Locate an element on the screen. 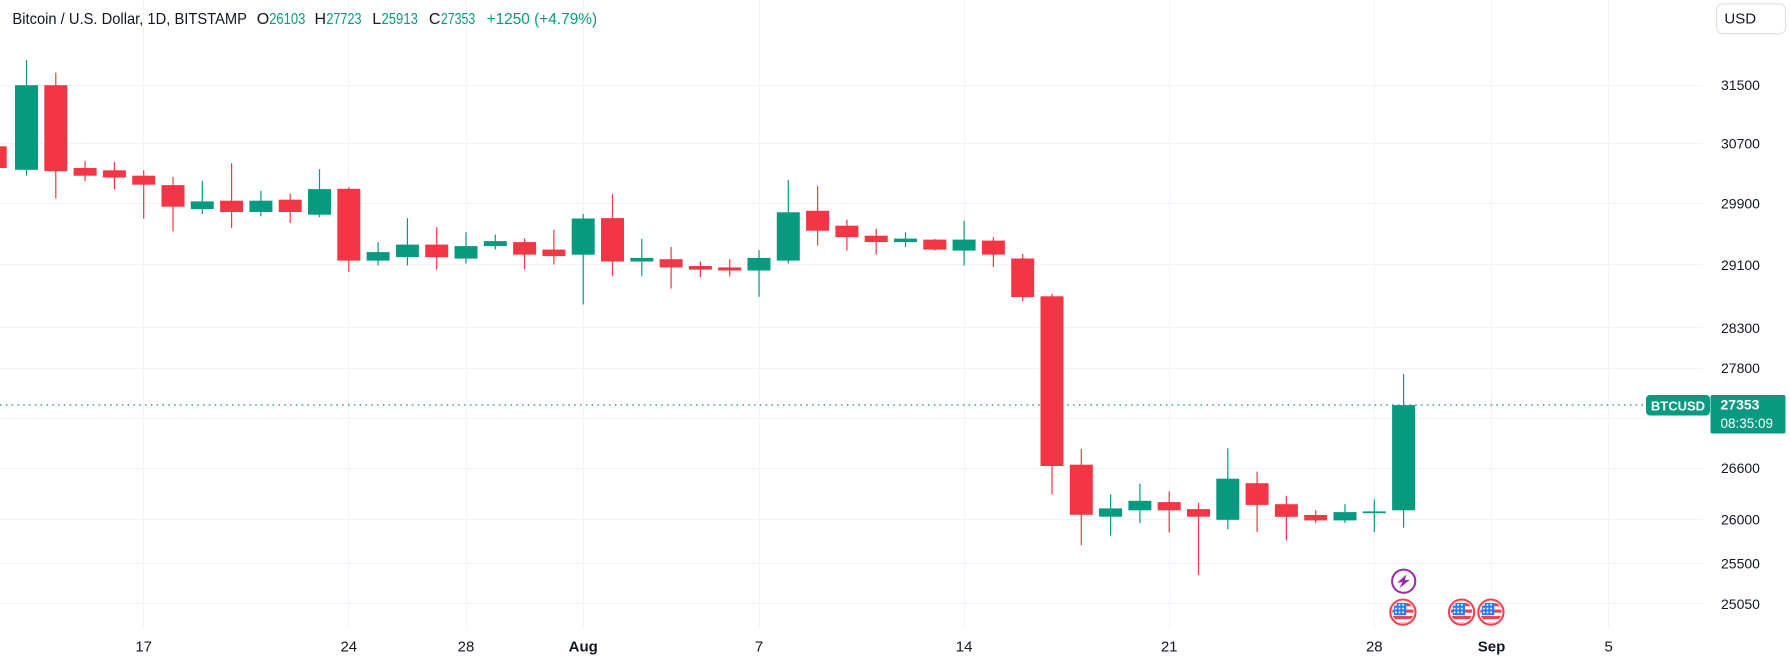 The height and width of the screenshot is (663, 1790). svg-text: 7 is located at coordinates (759, 646).